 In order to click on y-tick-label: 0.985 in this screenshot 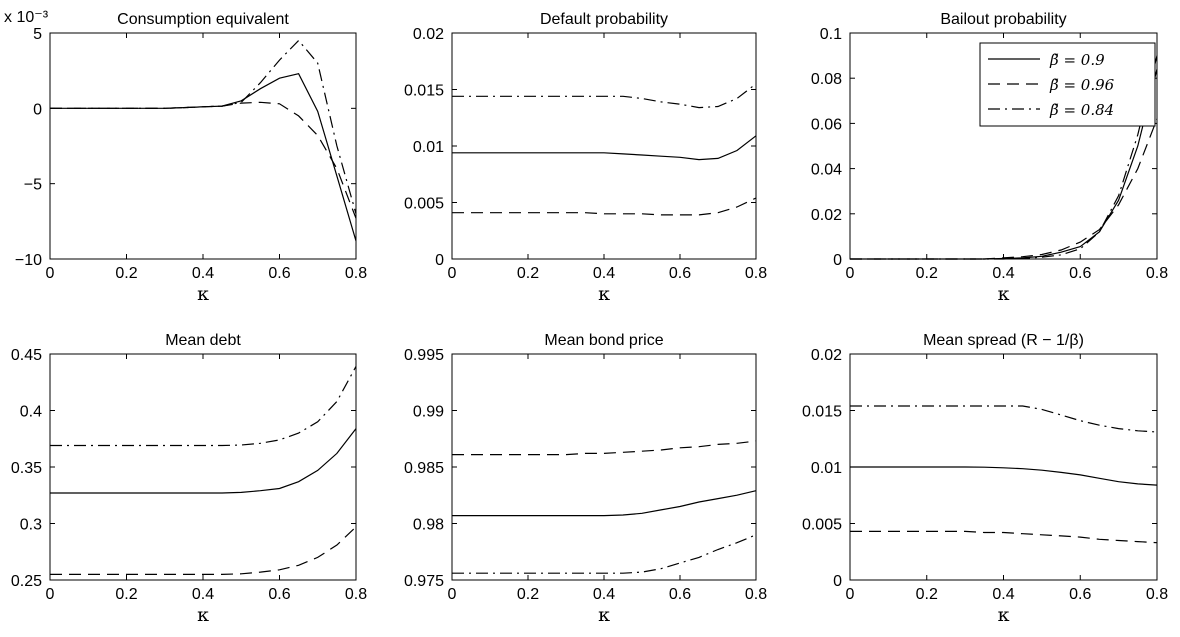, I will do `click(424, 468)`.